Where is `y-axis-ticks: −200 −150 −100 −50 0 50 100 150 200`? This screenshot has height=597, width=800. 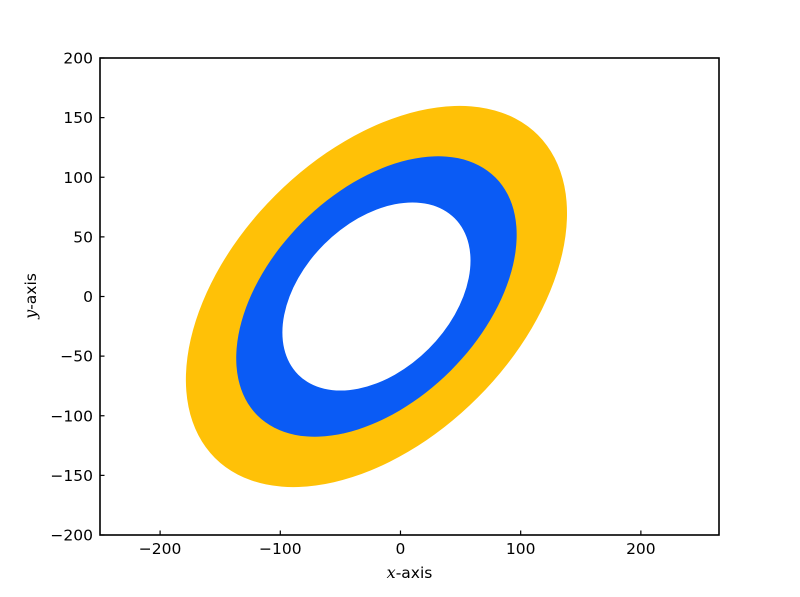
y-axis-ticks: −200 −150 −100 −50 0 50 100 150 200 is located at coordinates (77, 297).